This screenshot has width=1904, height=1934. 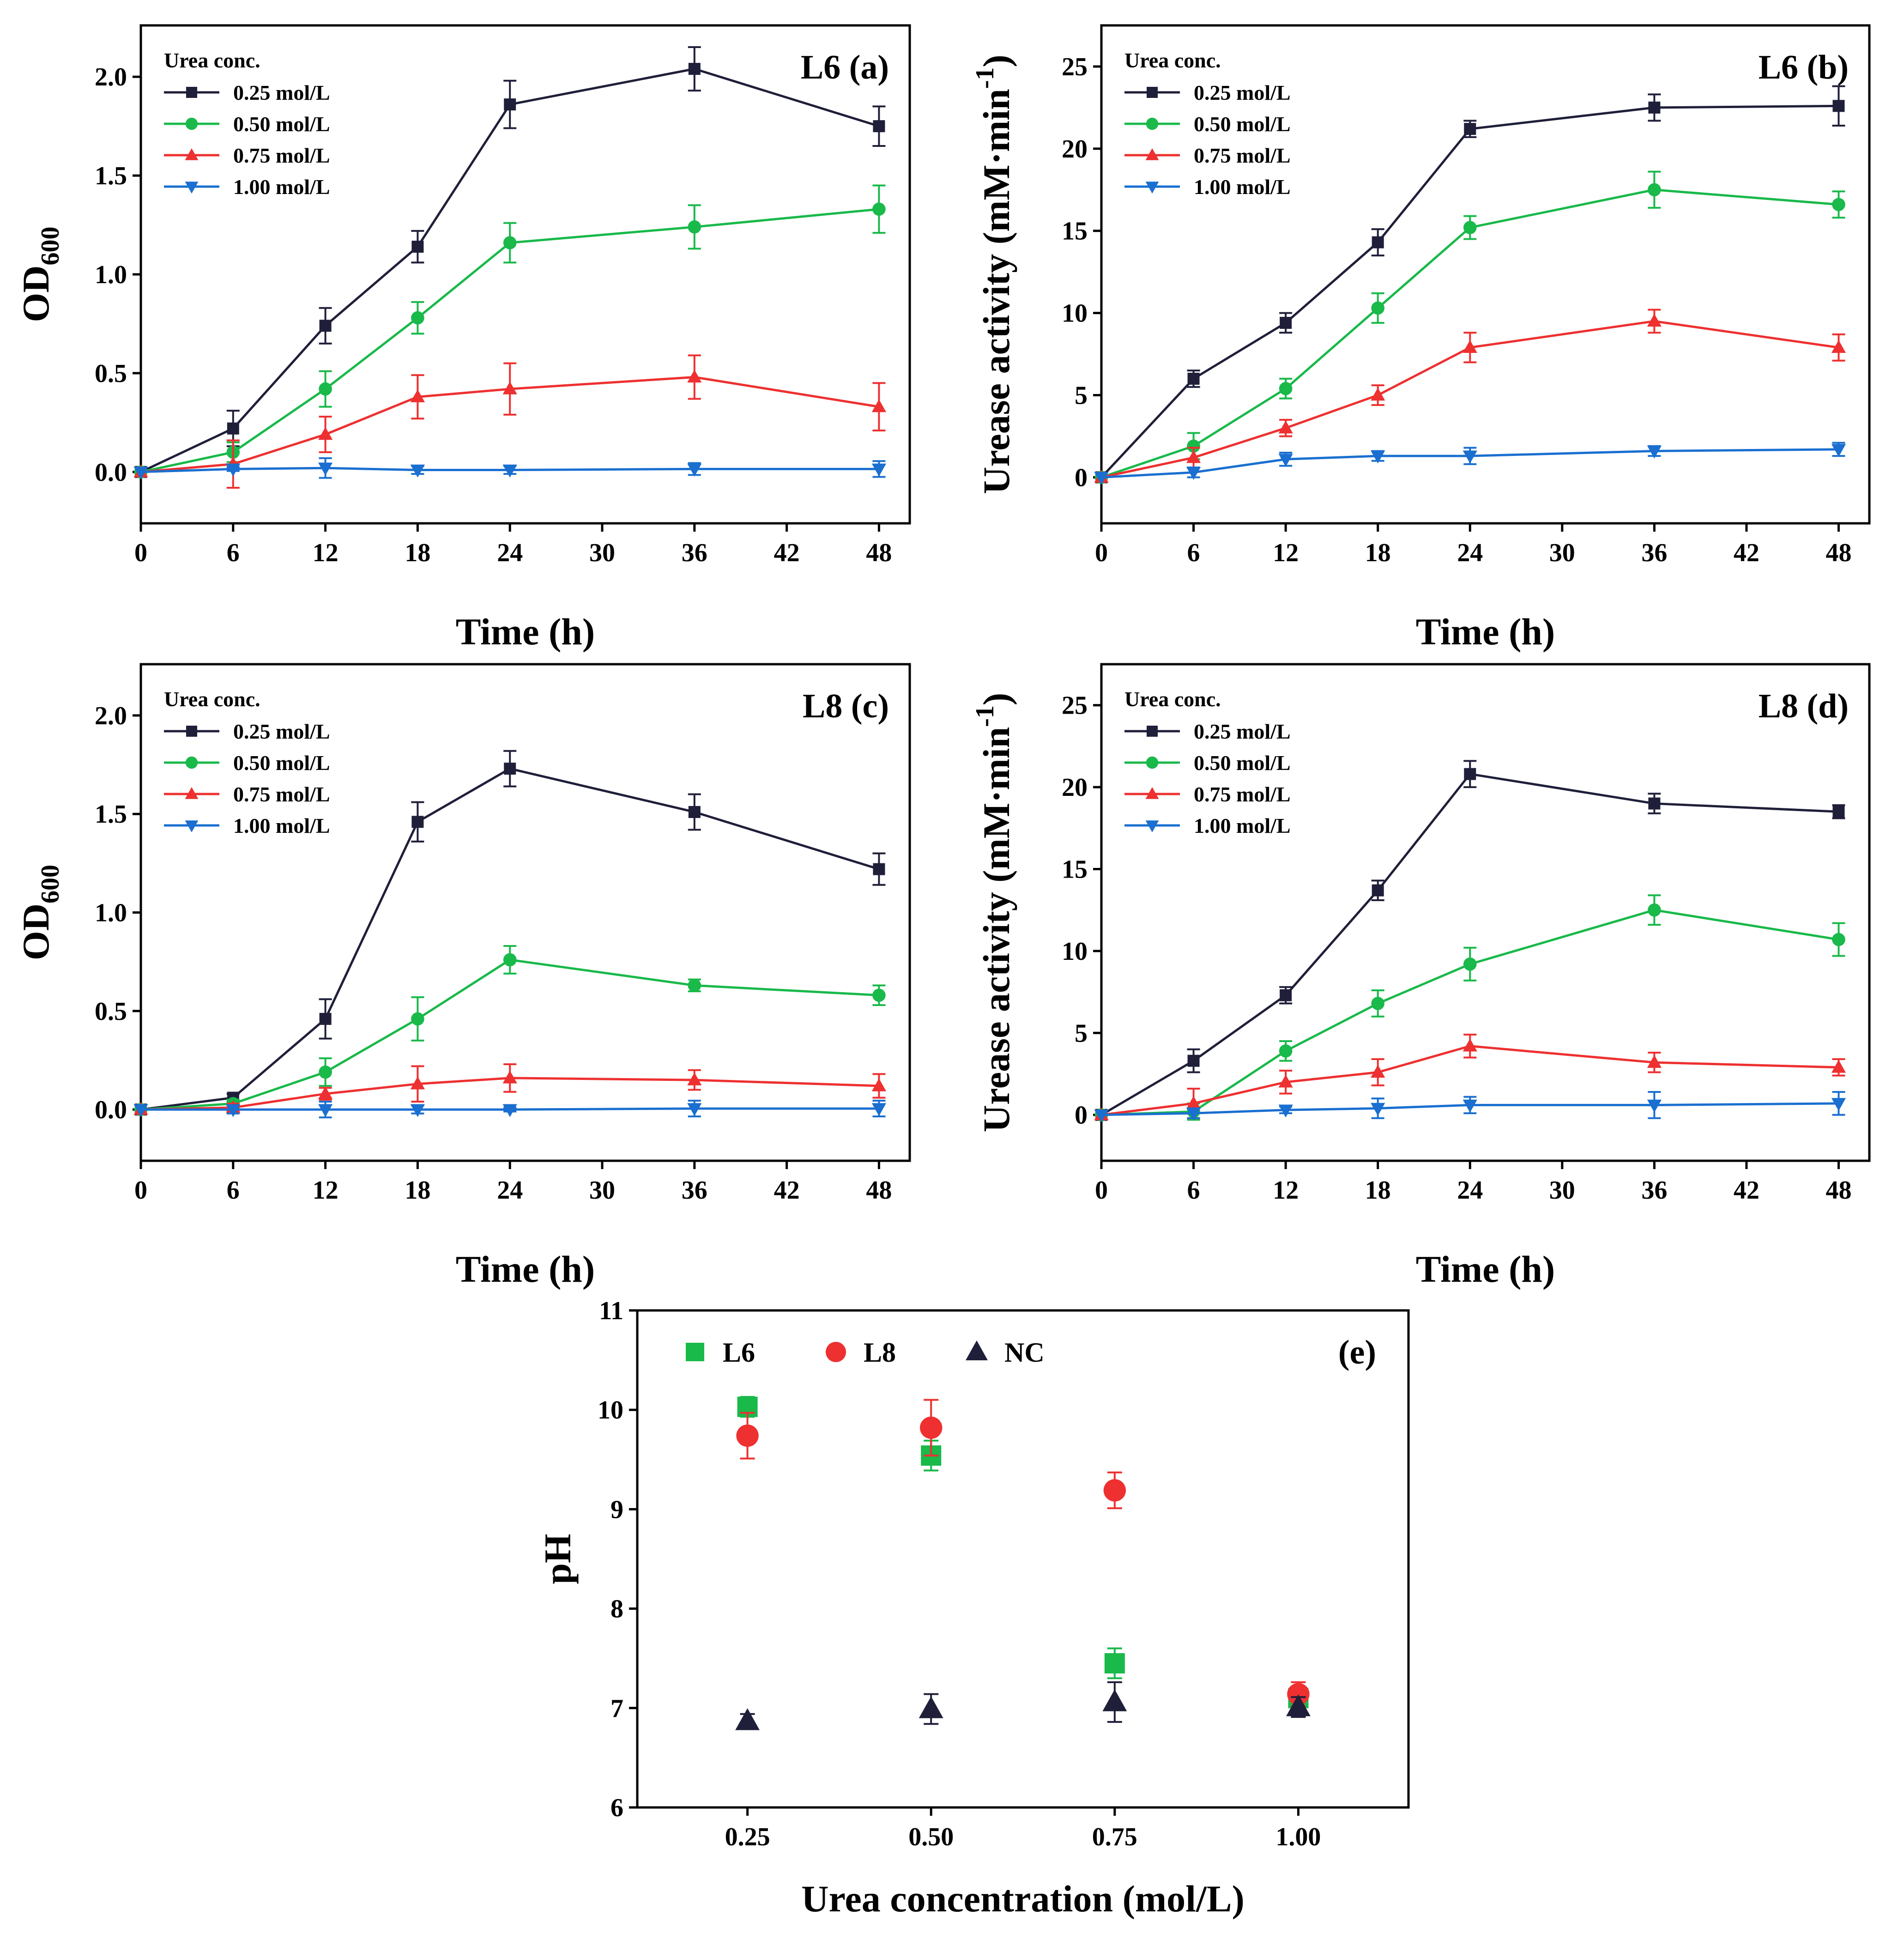 What do you see at coordinates (1023, 1899) in the screenshot?
I see `x-axis-title: Urea concentration (mol/L)` at bounding box center [1023, 1899].